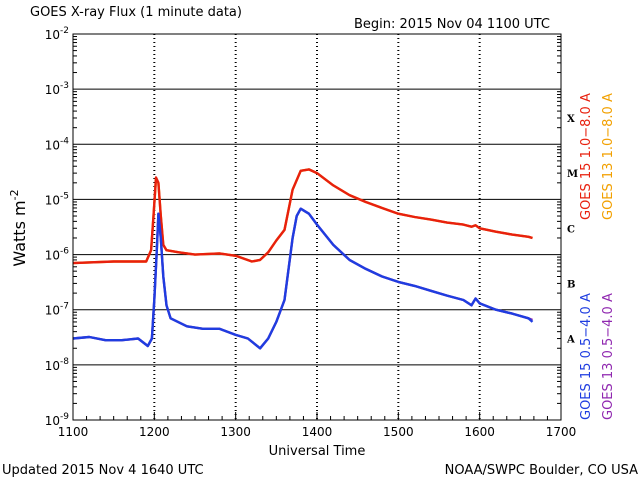 This screenshot has width=640, height=480. What do you see at coordinates (14, 194) in the screenshot?
I see `y-axis-label-sup: -2` at bounding box center [14, 194].